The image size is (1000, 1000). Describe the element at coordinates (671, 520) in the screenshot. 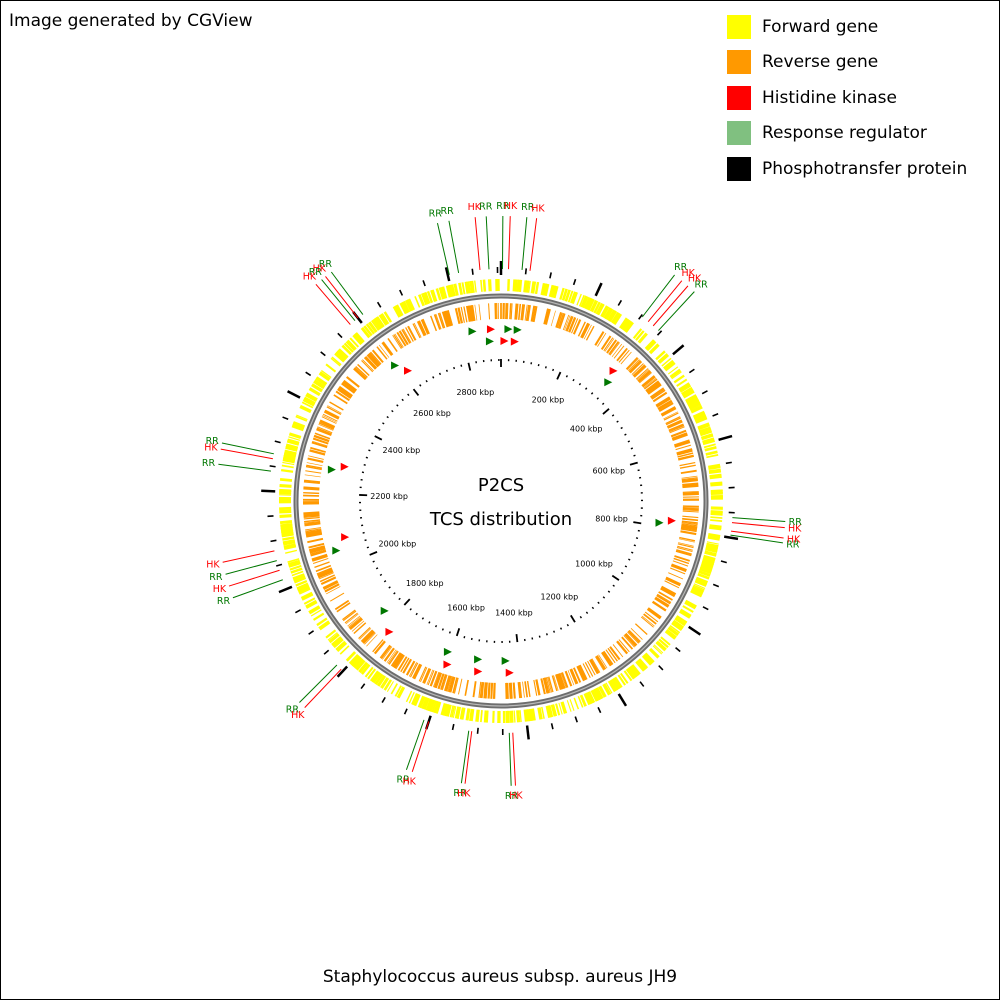

I see `hk-marker` at that location.